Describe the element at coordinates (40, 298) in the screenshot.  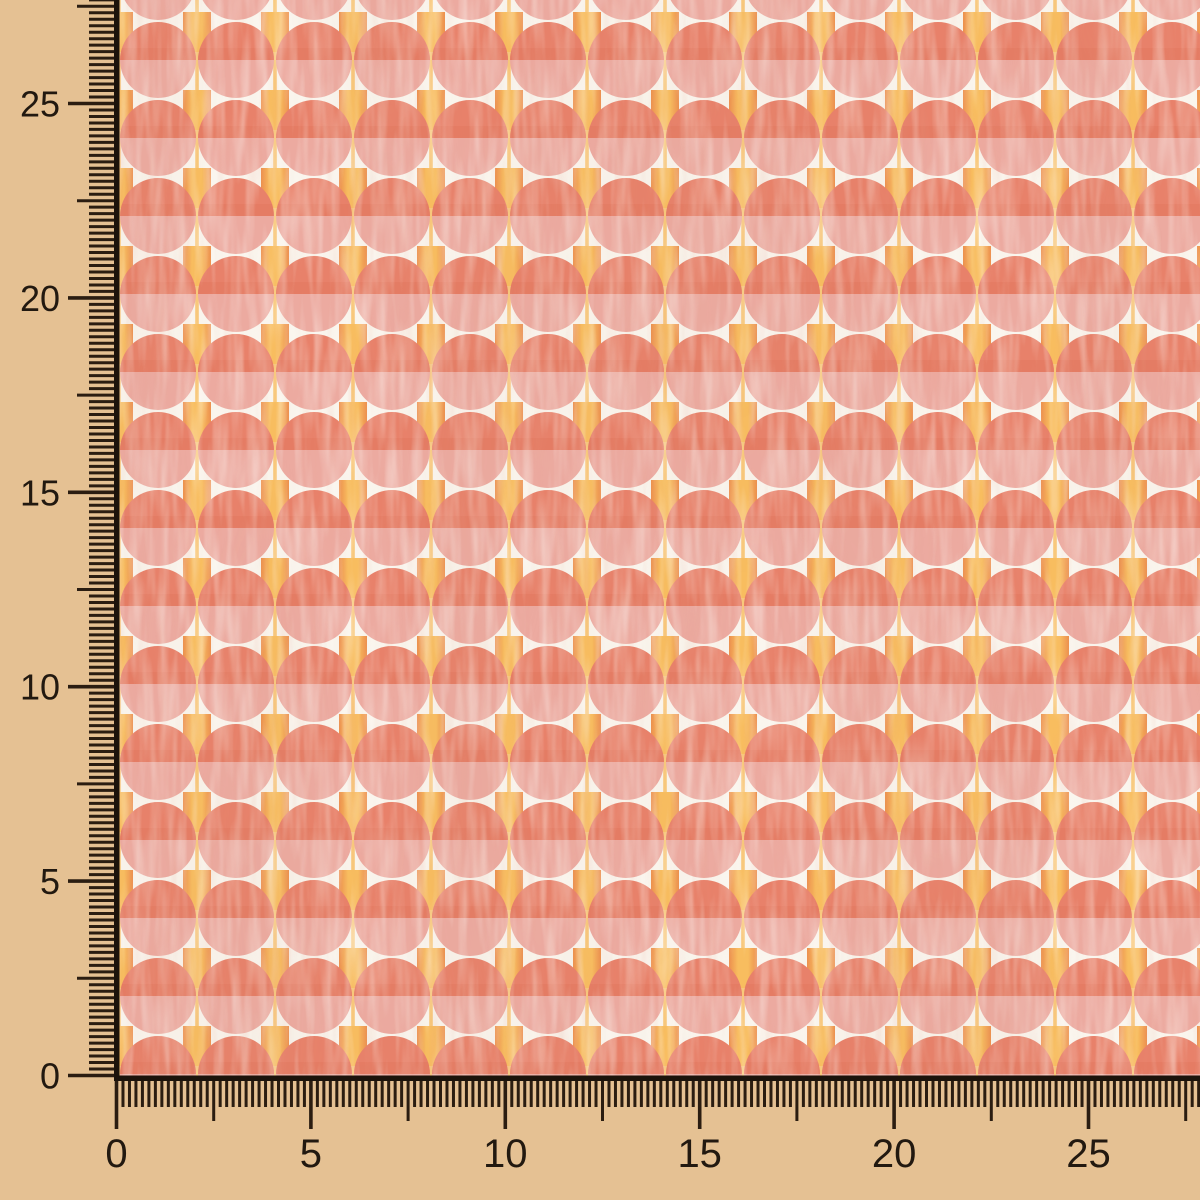
I see `left-ruler-label: 20` at that location.